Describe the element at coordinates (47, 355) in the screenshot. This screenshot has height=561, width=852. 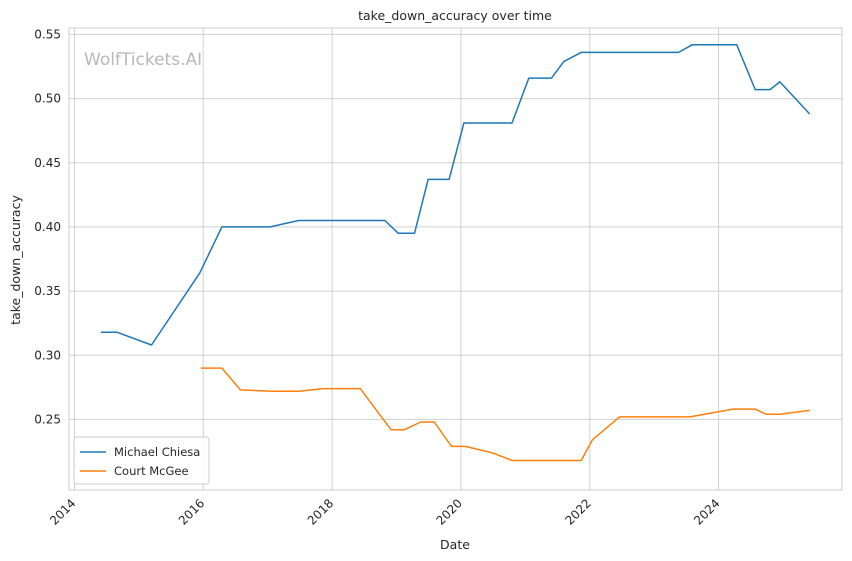
I see `y-tick-label: 0.30` at that location.